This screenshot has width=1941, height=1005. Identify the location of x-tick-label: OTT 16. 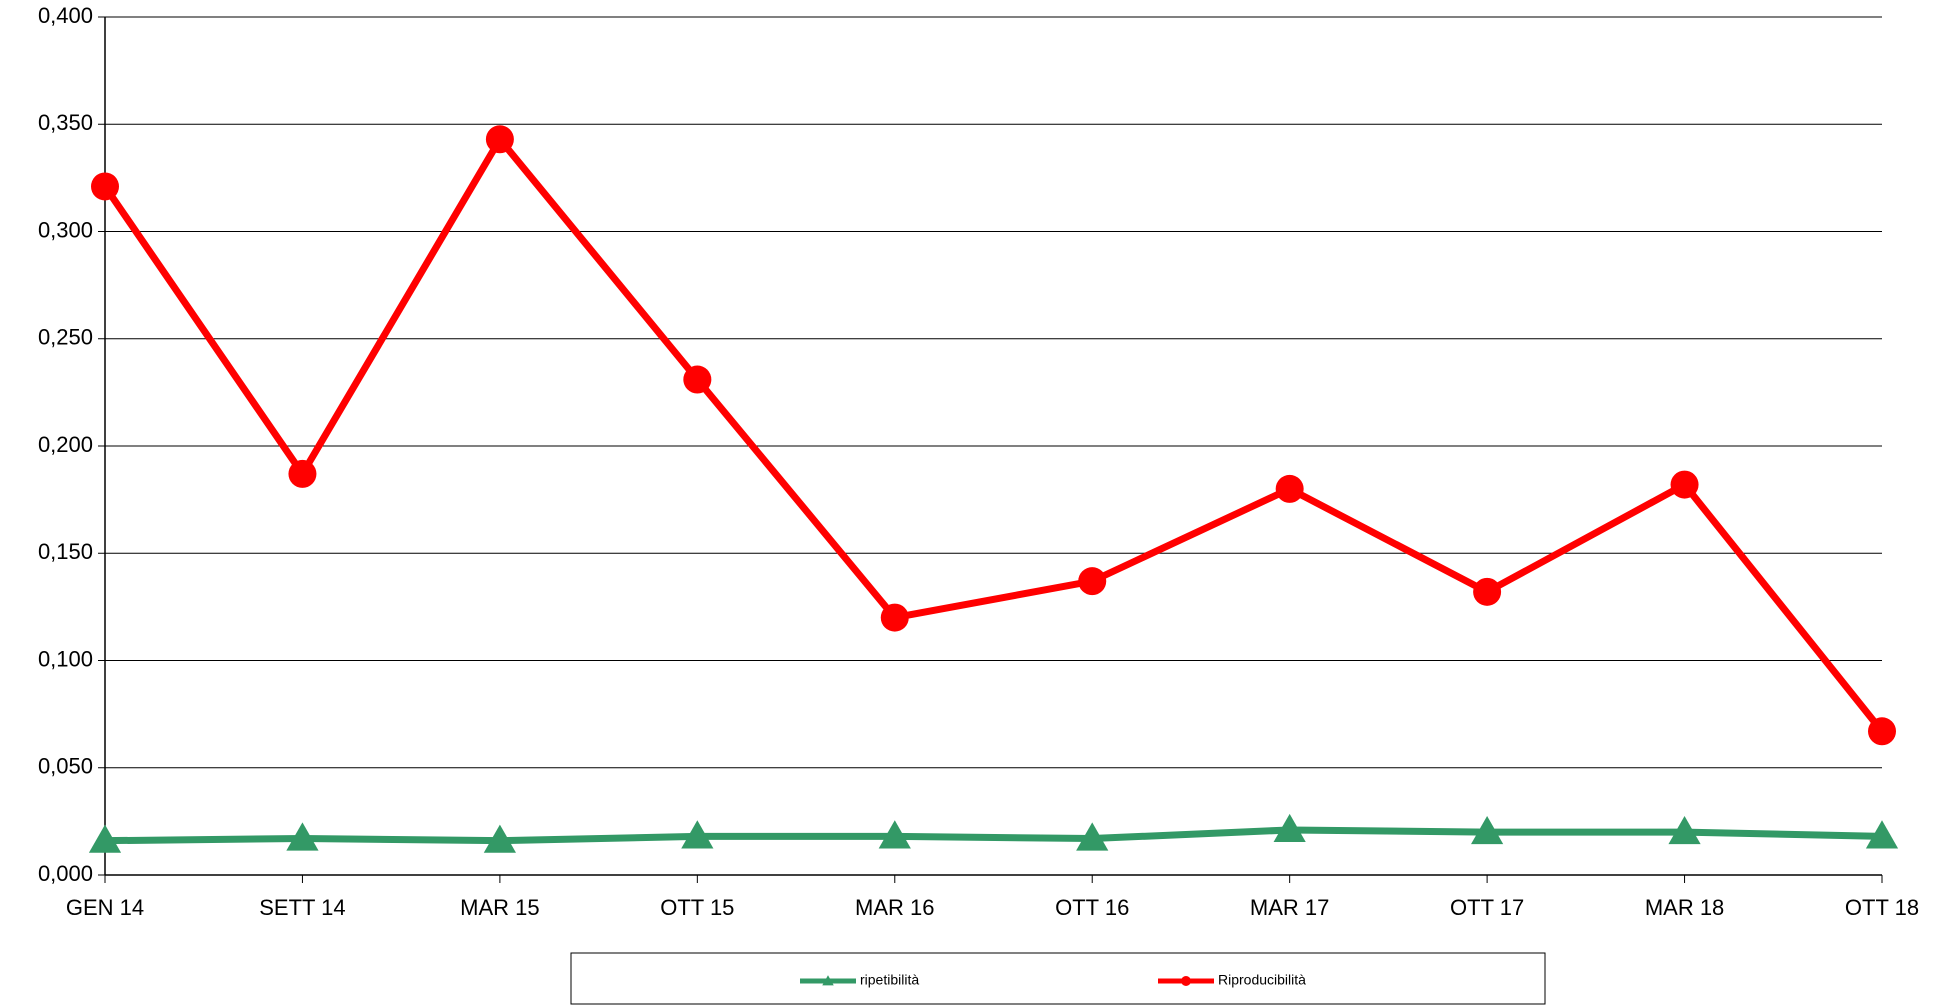
(1092, 907).